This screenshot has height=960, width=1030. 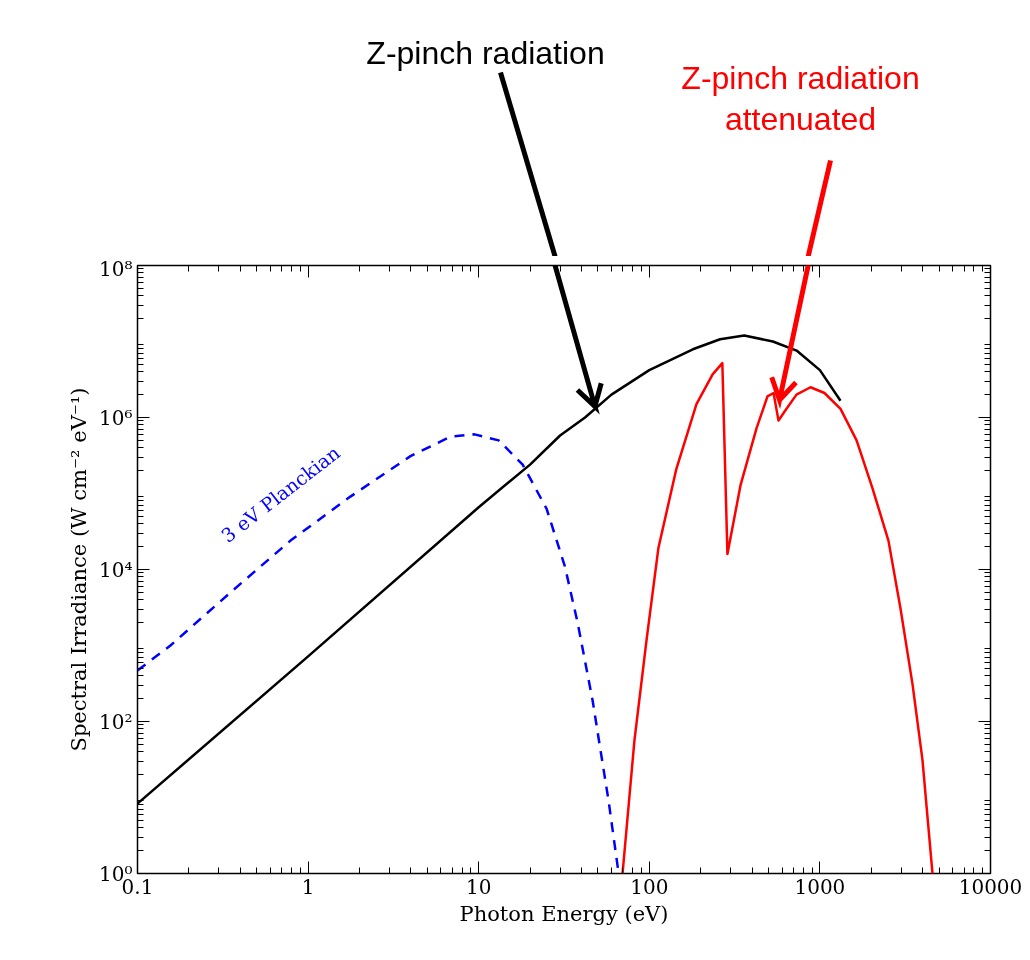 What do you see at coordinates (116, 721) in the screenshot?
I see `y-tick-label: 10²` at bounding box center [116, 721].